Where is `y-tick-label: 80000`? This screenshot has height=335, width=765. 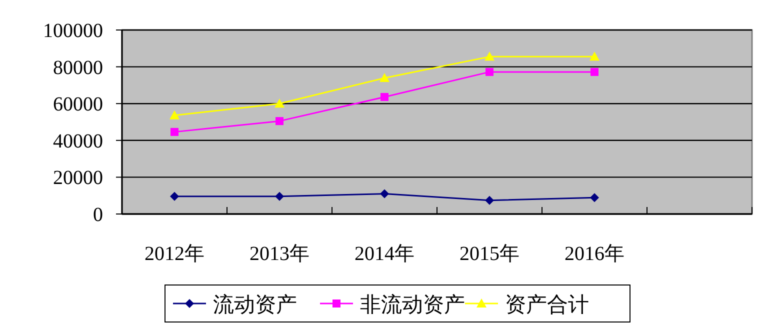
y-tick-label: 80000 is located at coordinates (78, 67).